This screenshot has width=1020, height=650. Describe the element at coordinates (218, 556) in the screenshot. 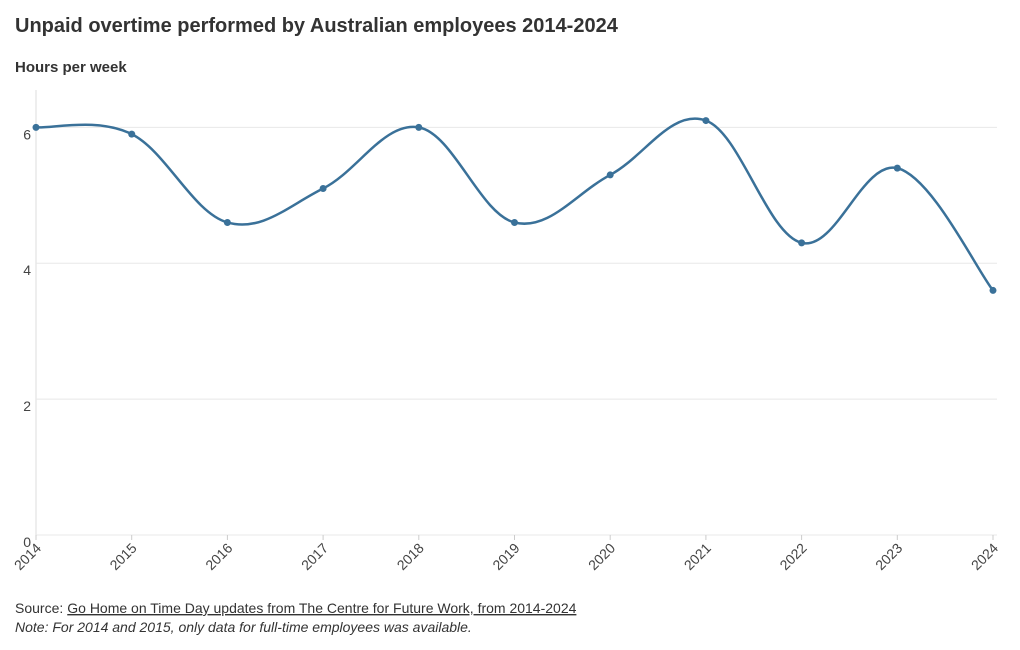

I see `x-tick-label: 2016` at that location.